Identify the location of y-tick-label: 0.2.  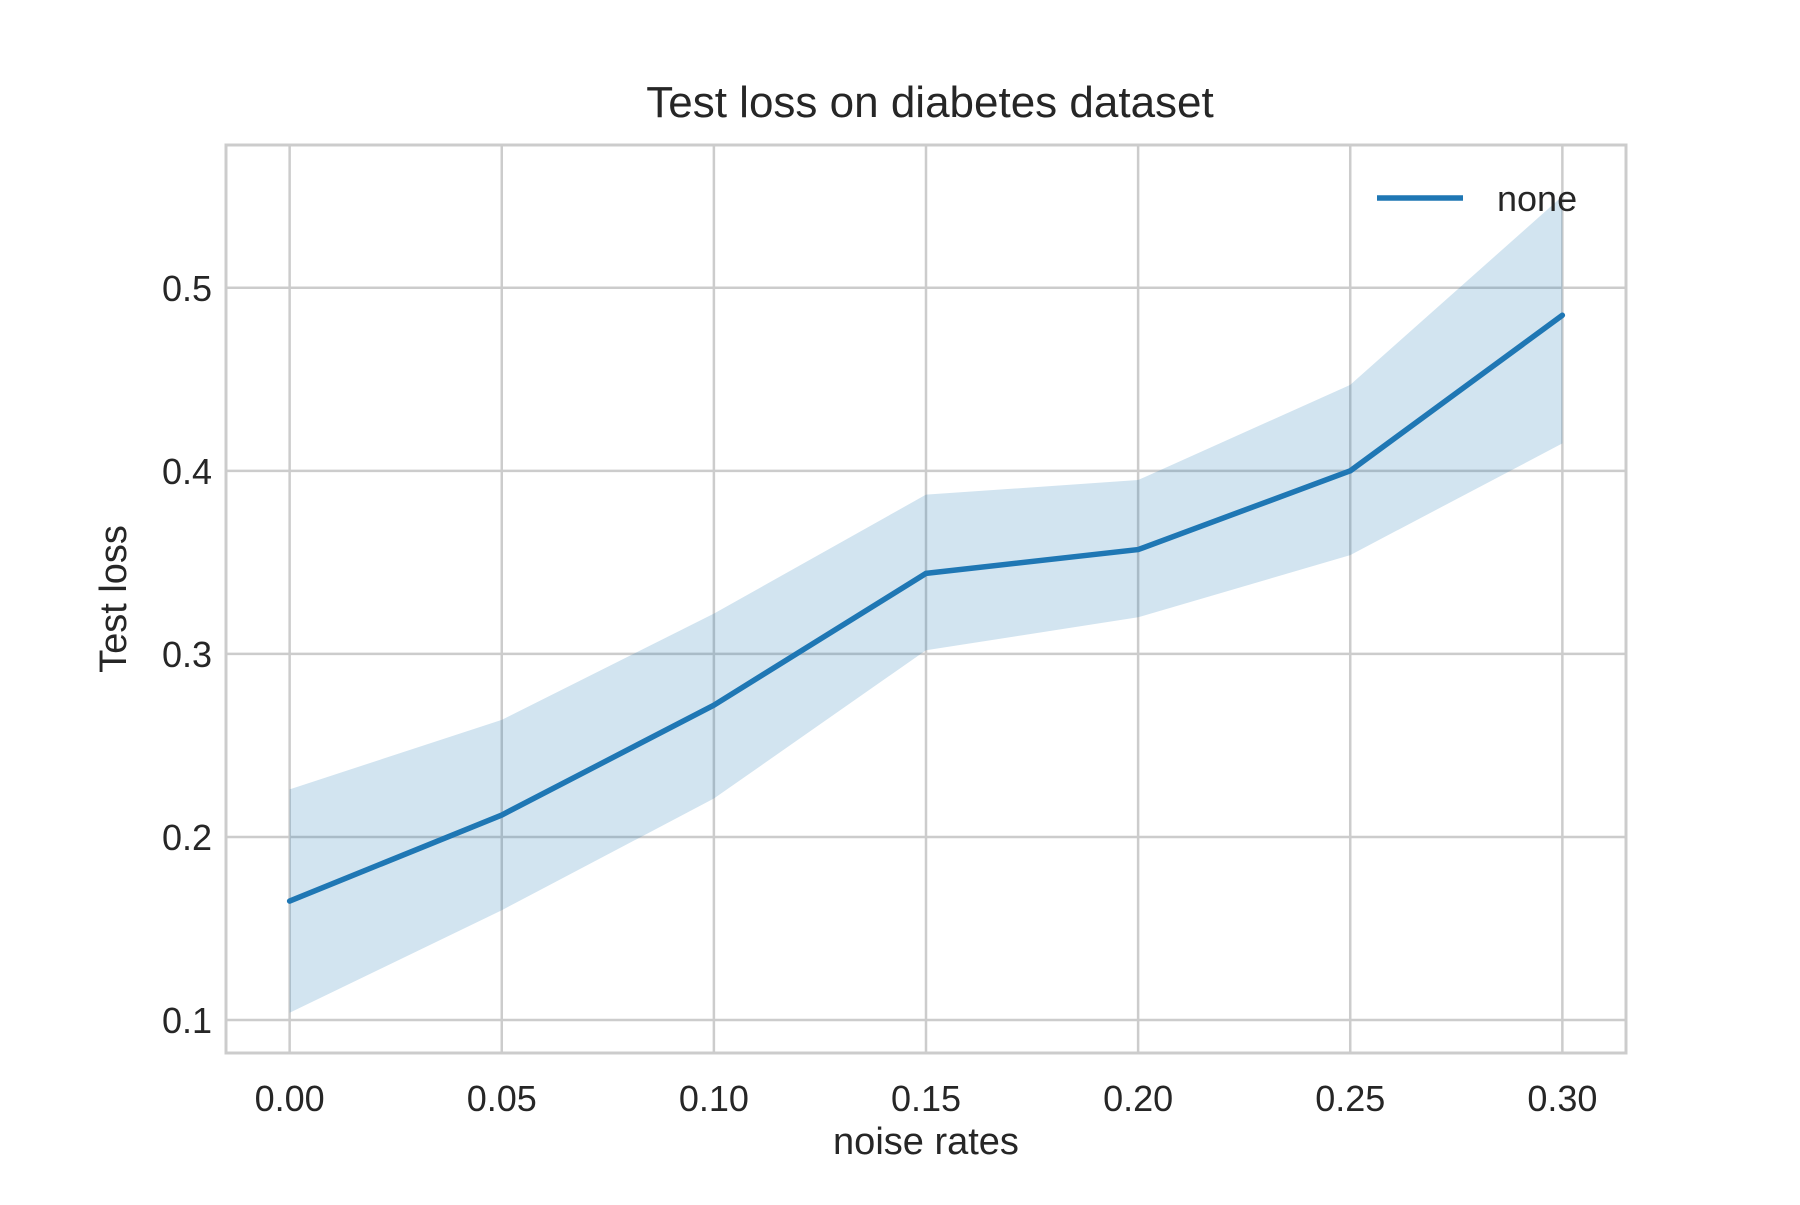
(187, 837).